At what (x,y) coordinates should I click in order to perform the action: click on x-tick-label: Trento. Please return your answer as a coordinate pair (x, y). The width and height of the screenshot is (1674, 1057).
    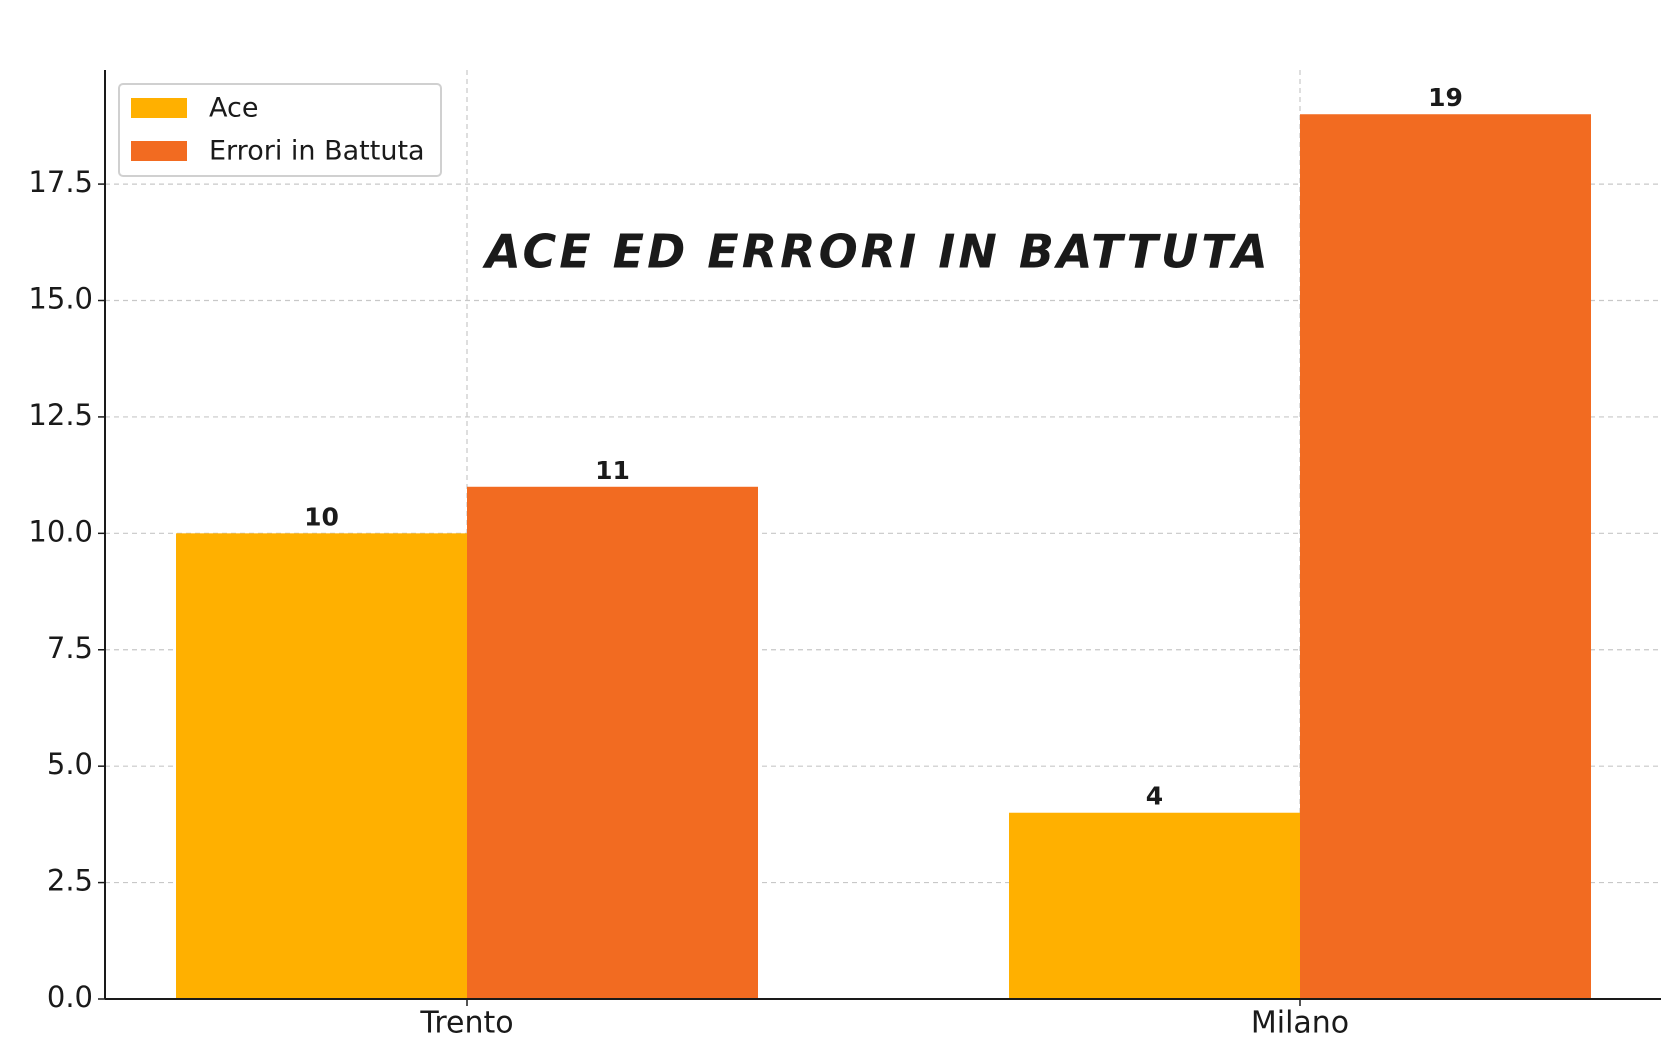
    Looking at the image, I should click on (466, 1023).